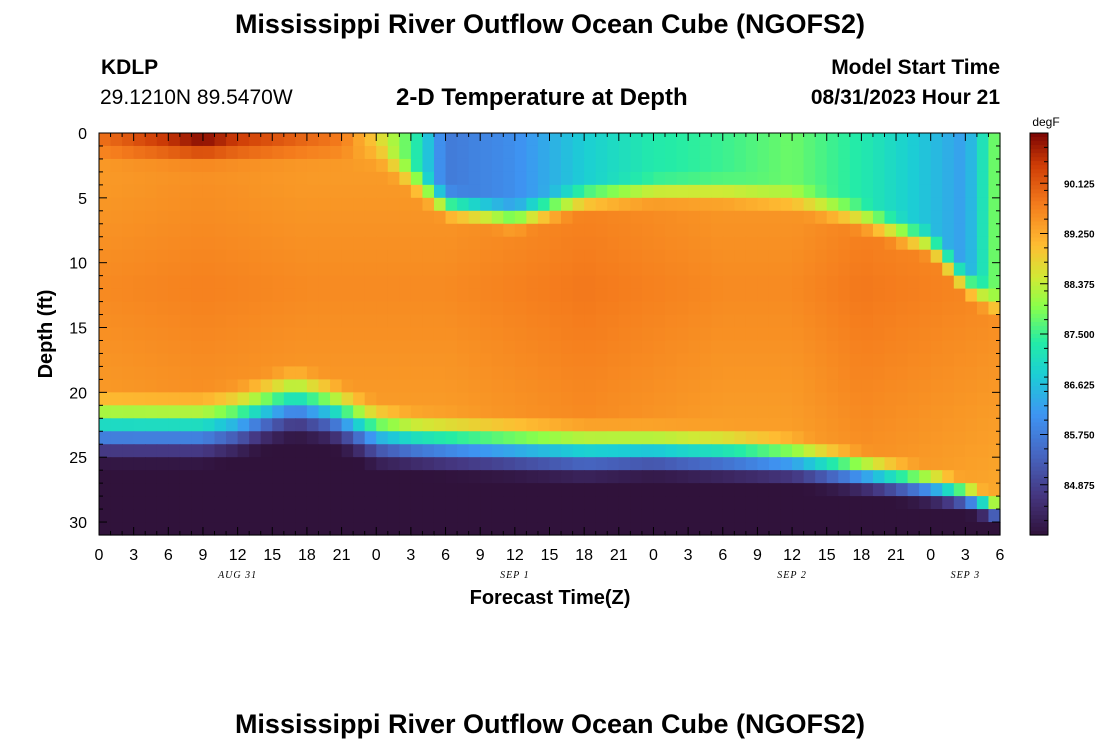 This screenshot has height=750, width=1100. What do you see at coordinates (196, 97) in the screenshot?
I see `station-coordinates: 29.1210N 89.5470W` at bounding box center [196, 97].